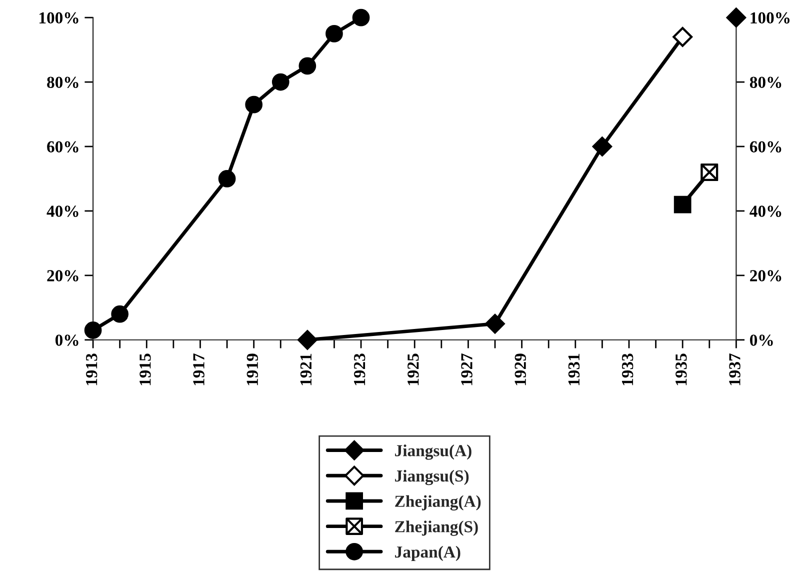  I want to click on y-tick-label: 80%, so click(62, 82).